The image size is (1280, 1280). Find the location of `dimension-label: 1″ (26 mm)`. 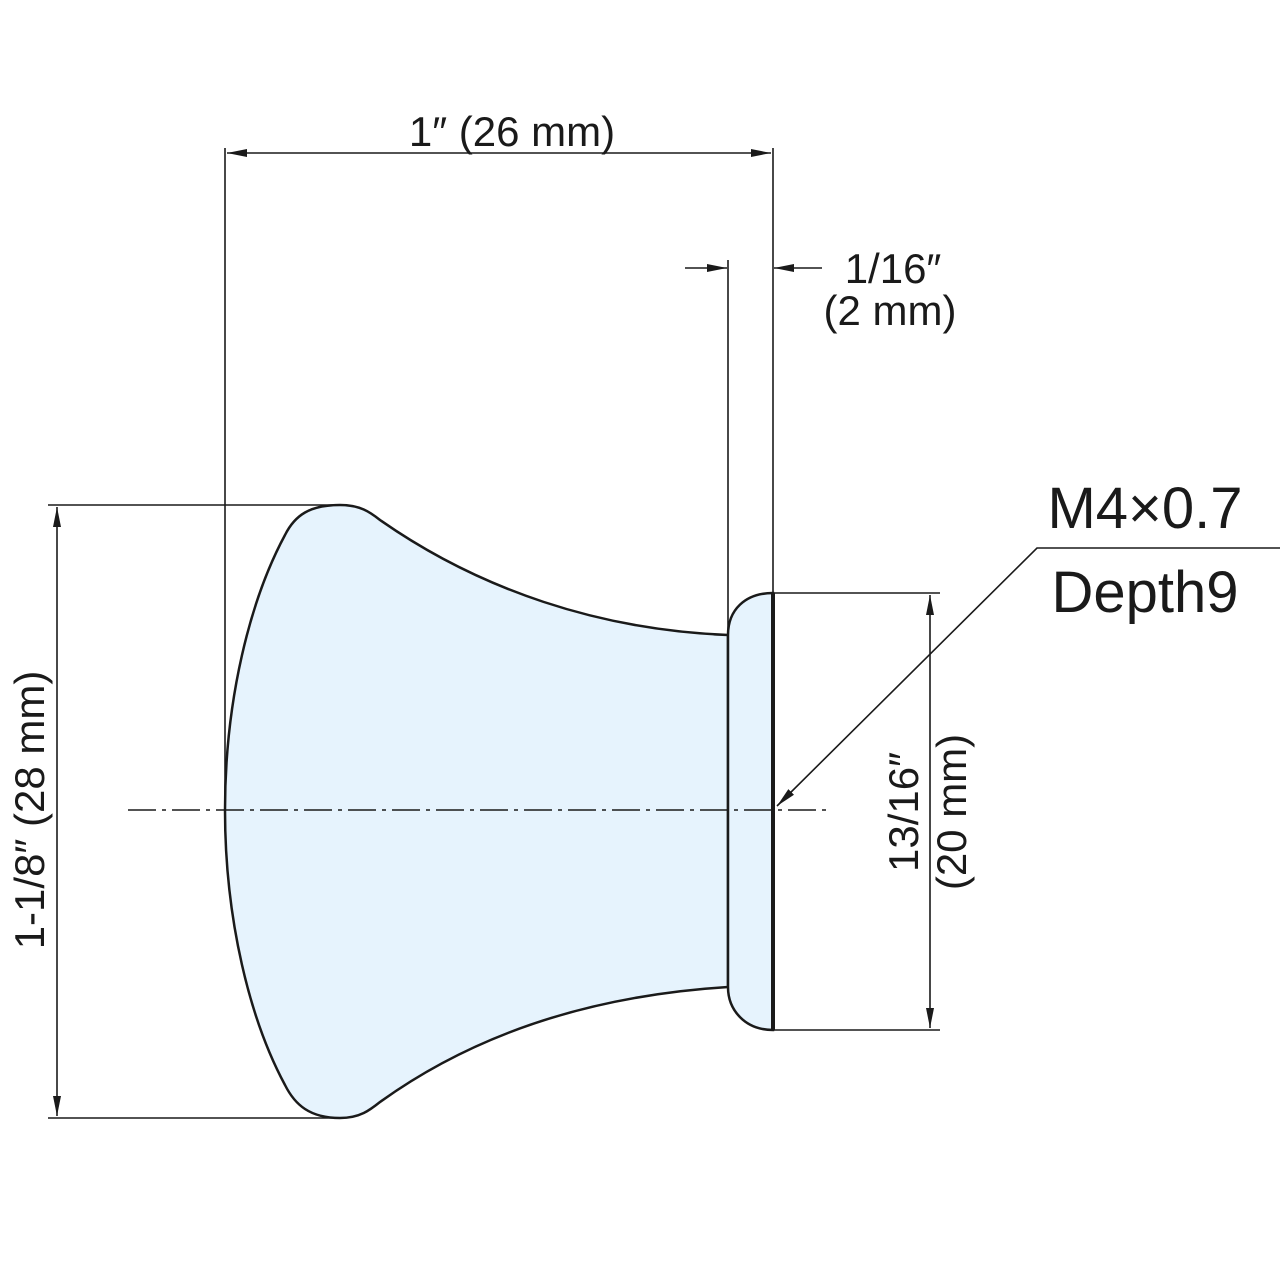

dimension-label: 1″ (26 mm) is located at coordinates (512, 131).